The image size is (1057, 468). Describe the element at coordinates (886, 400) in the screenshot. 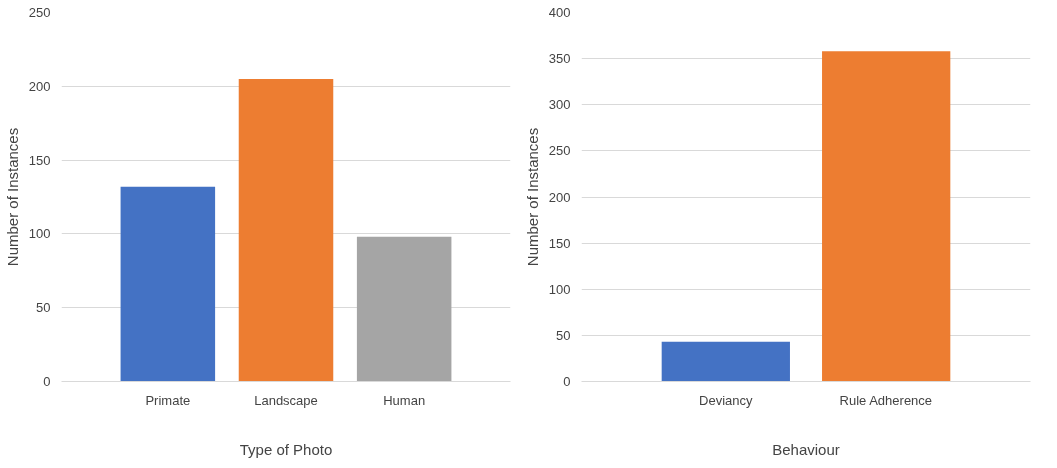

I see `x-tick-label: Rule Adherence` at that location.